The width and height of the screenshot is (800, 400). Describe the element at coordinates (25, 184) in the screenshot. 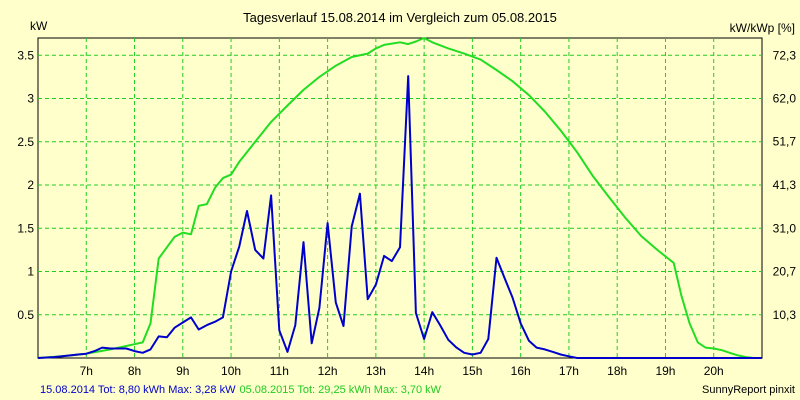

I see `y-axis-left: 0.5 1 1.5 2 2.5 3 3.5` at that location.